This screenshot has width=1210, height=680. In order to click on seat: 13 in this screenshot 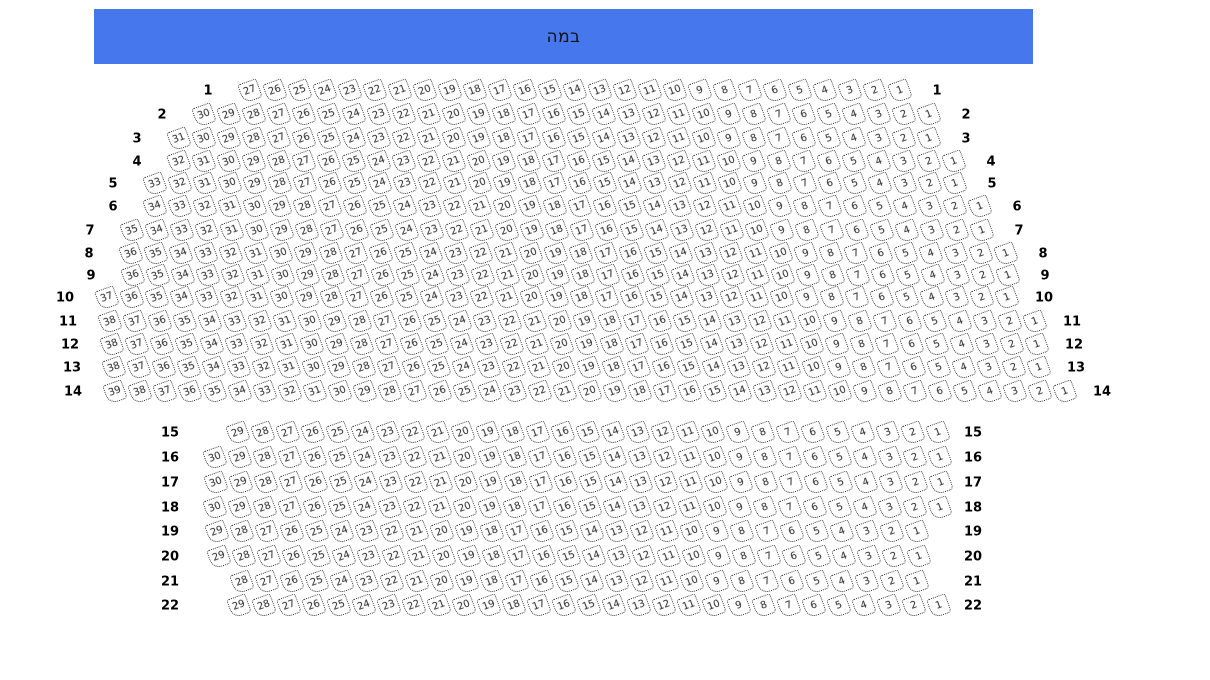, I will do `click(600, 91)`.